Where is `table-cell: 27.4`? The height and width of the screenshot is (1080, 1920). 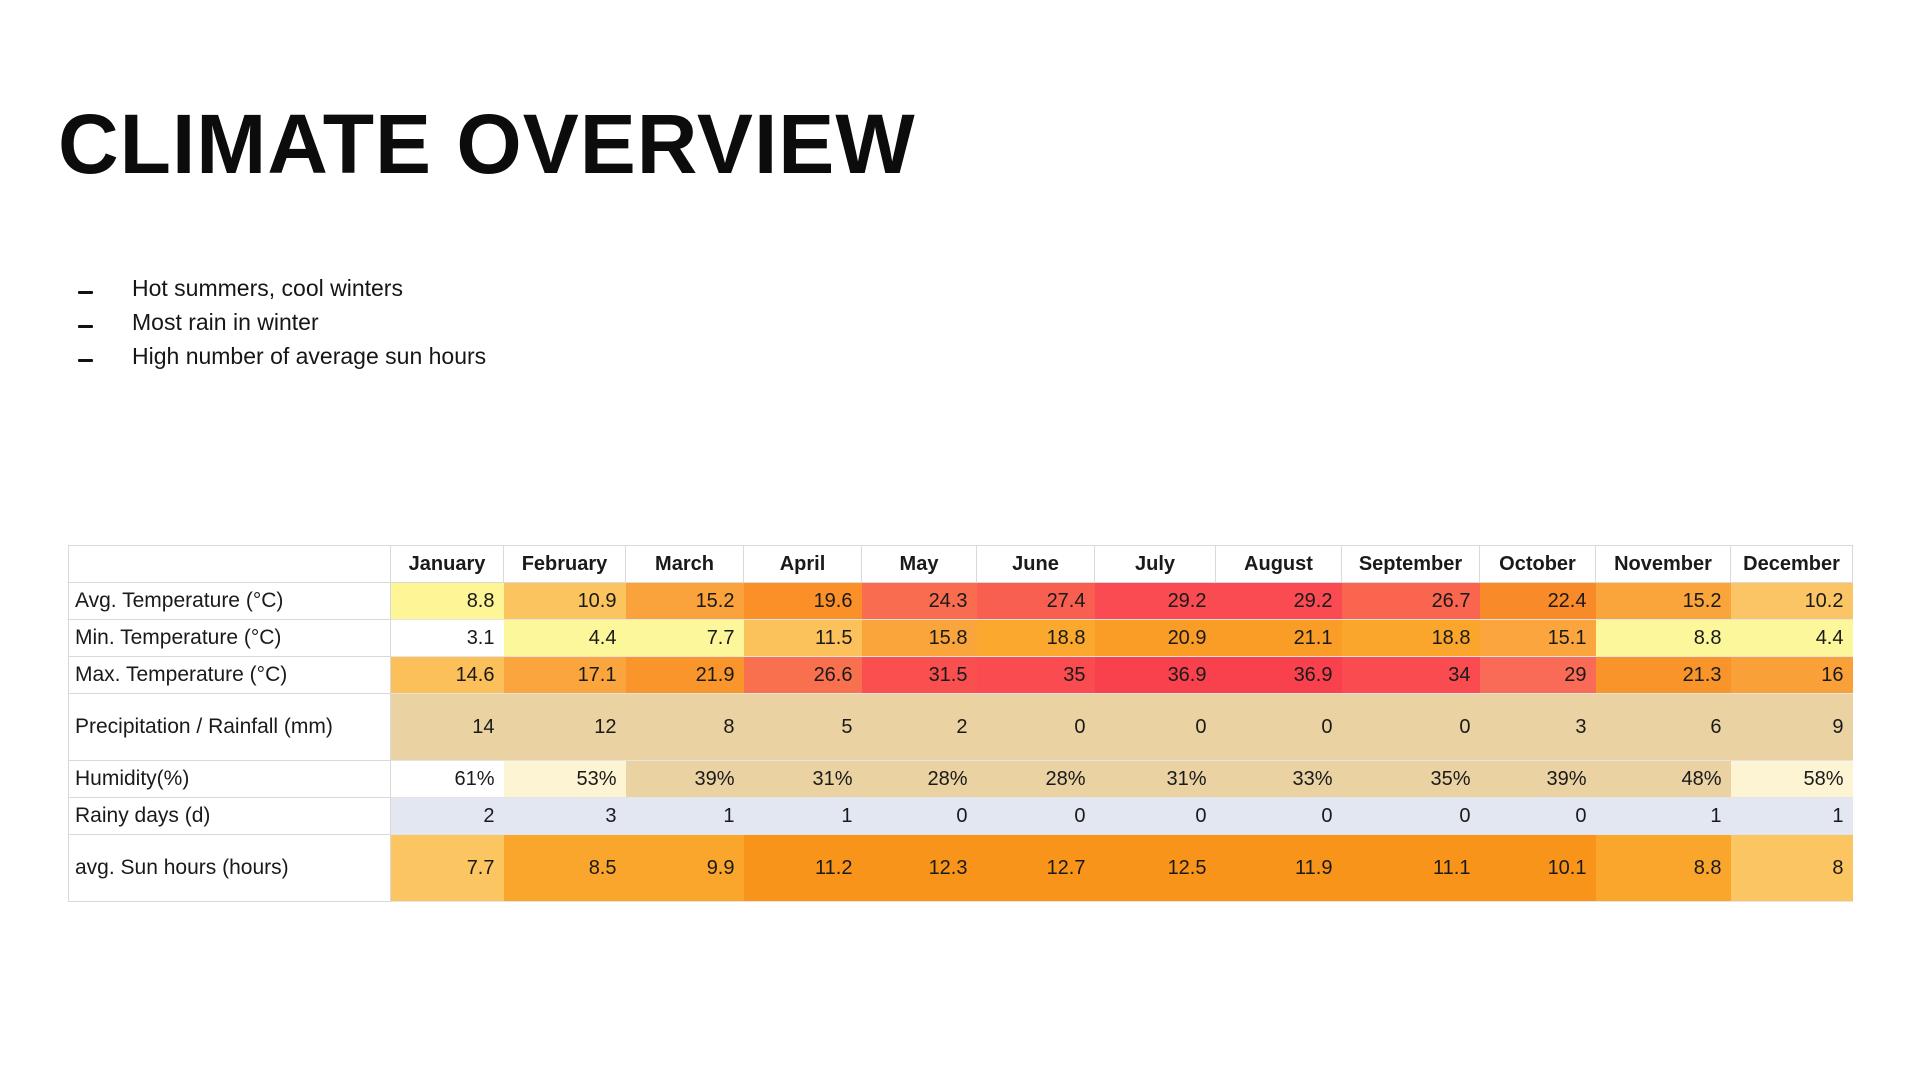
table-cell: 27.4 is located at coordinates (1035, 601).